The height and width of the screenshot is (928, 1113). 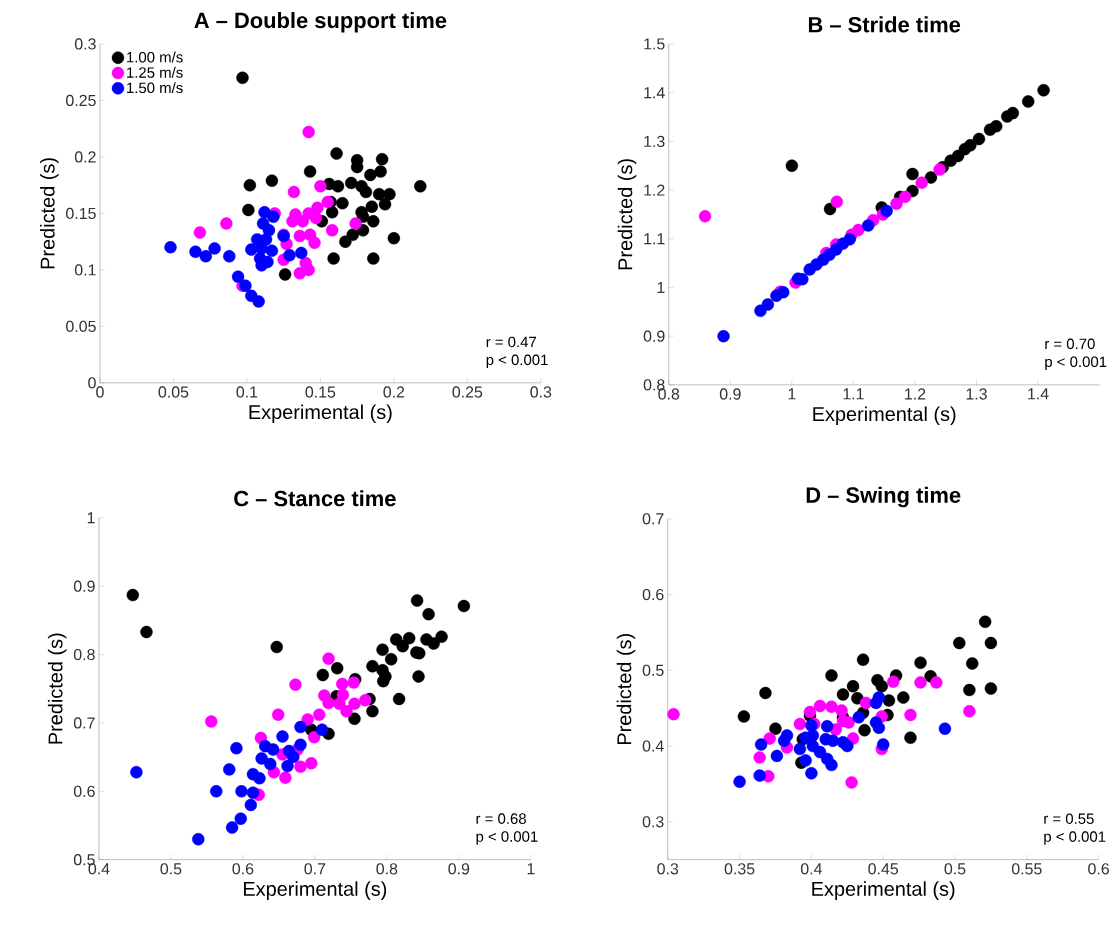 I want to click on annotation: r = 0.47, so click(x=511, y=342).